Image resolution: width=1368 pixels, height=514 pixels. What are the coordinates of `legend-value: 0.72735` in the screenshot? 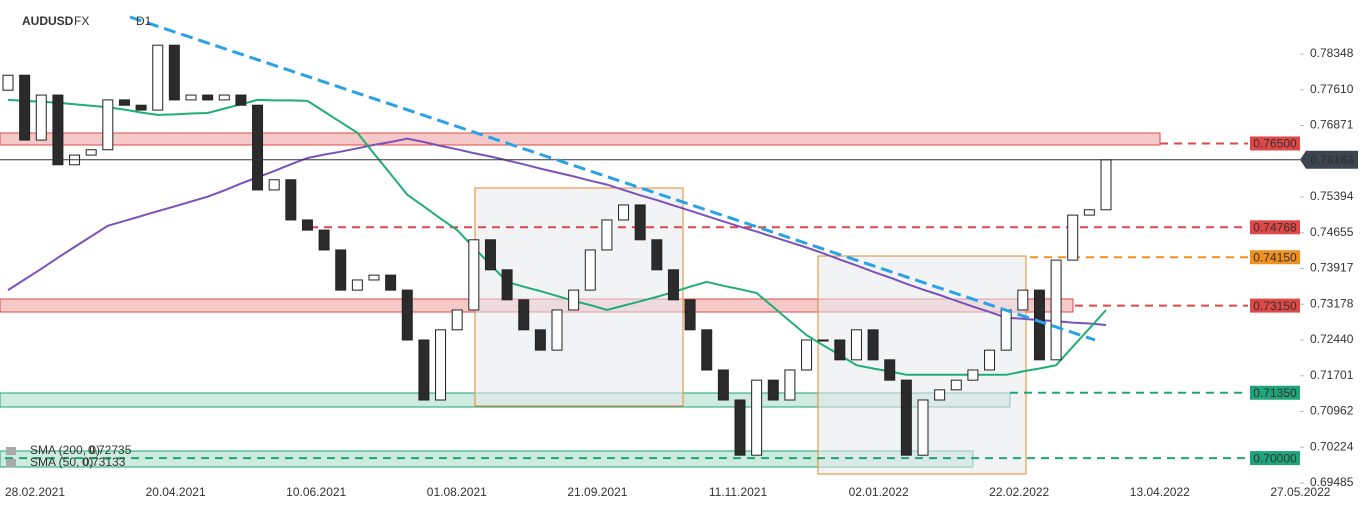 It's located at (110, 450).